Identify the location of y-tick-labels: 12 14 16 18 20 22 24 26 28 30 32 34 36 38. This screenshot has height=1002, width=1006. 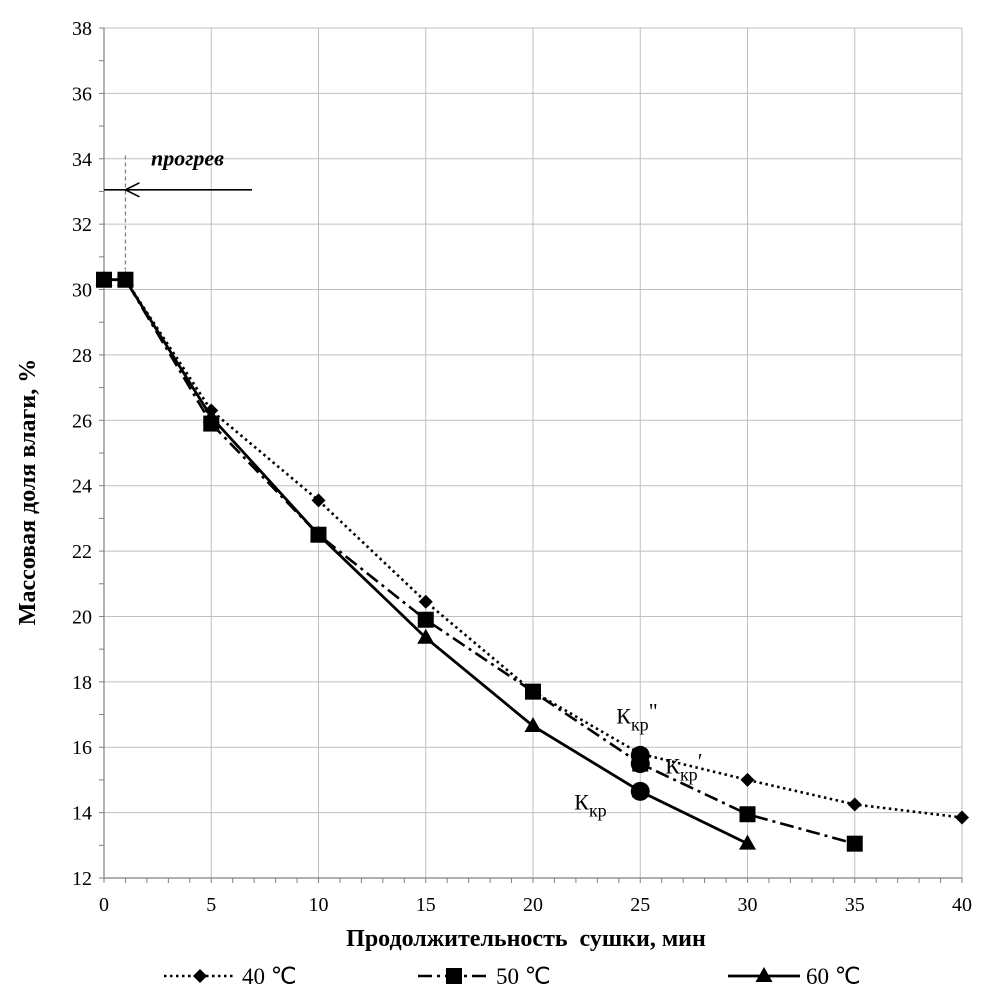
(82, 454).